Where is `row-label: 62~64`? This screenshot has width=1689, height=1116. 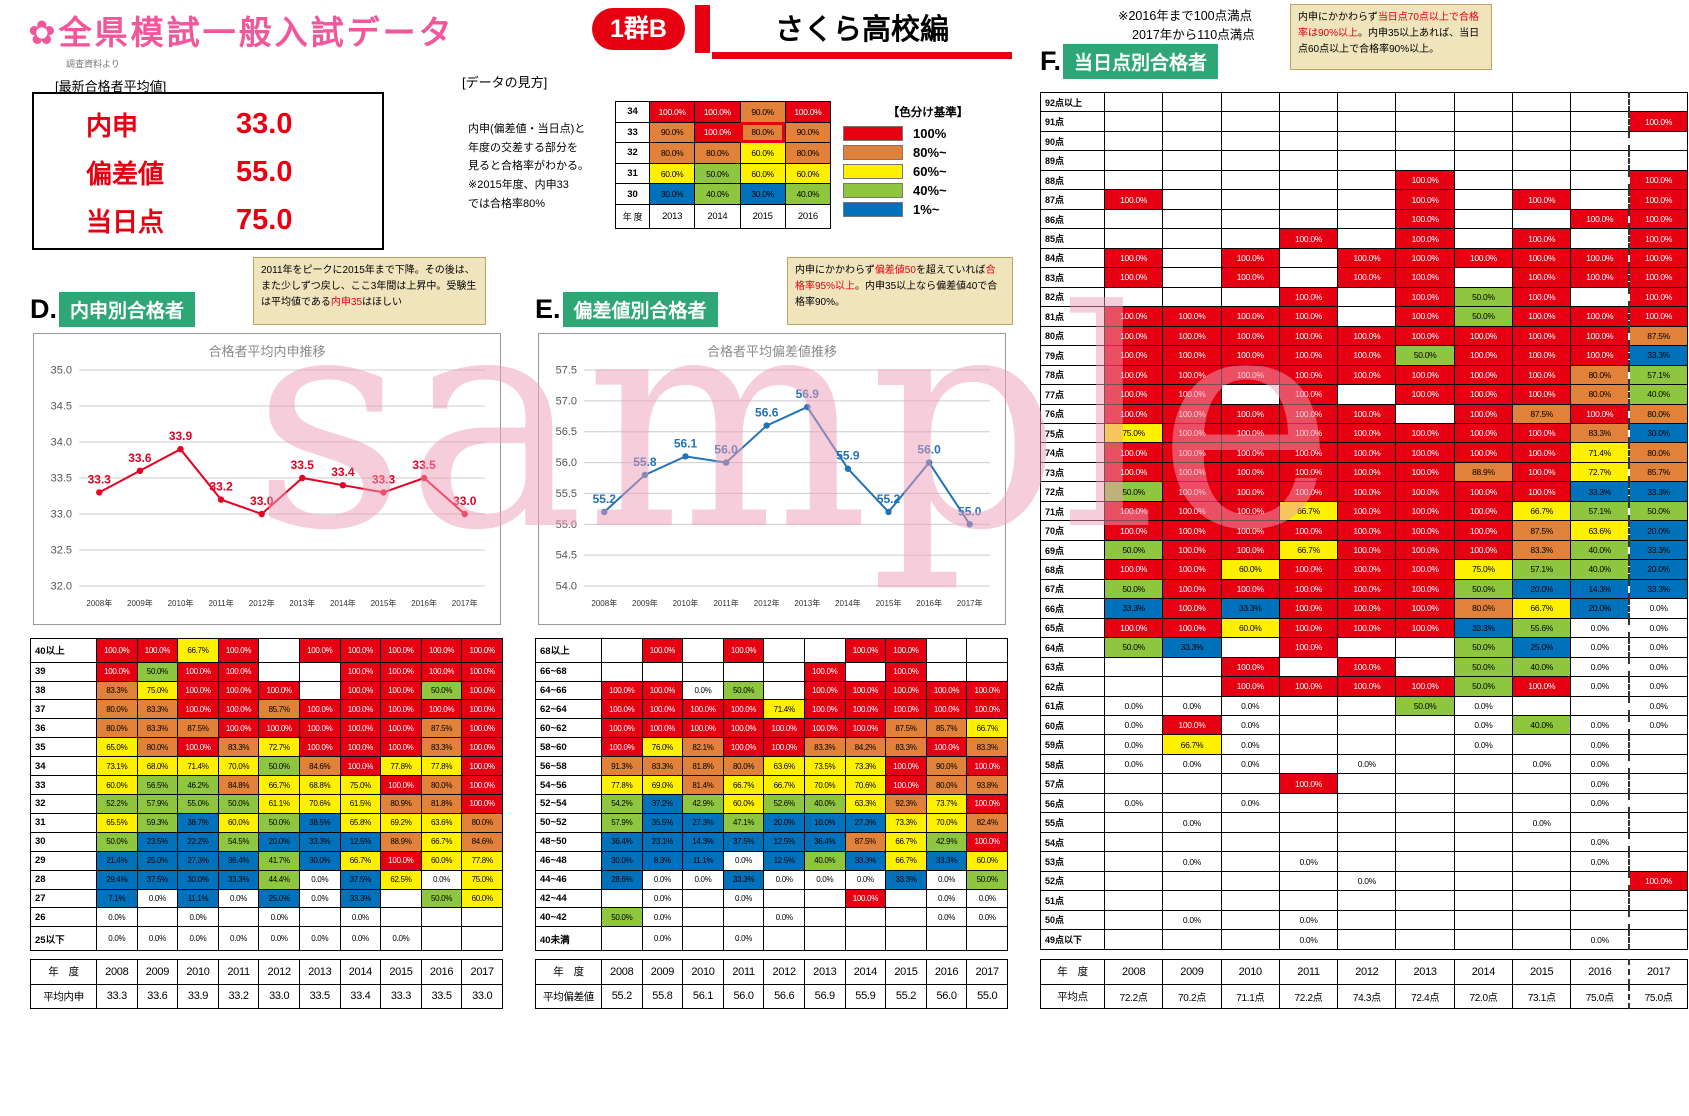
row-label: 62~64 is located at coordinates (568, 709).